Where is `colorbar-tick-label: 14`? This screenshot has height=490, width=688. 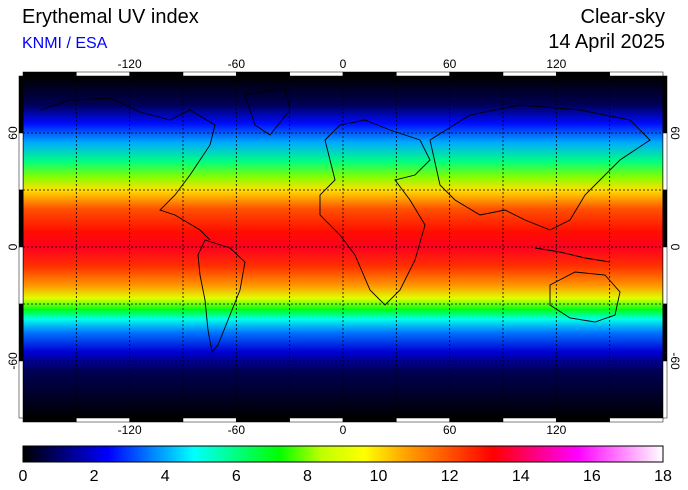
colorbar-tick-label: 14 is located at coordinates (521, 476).